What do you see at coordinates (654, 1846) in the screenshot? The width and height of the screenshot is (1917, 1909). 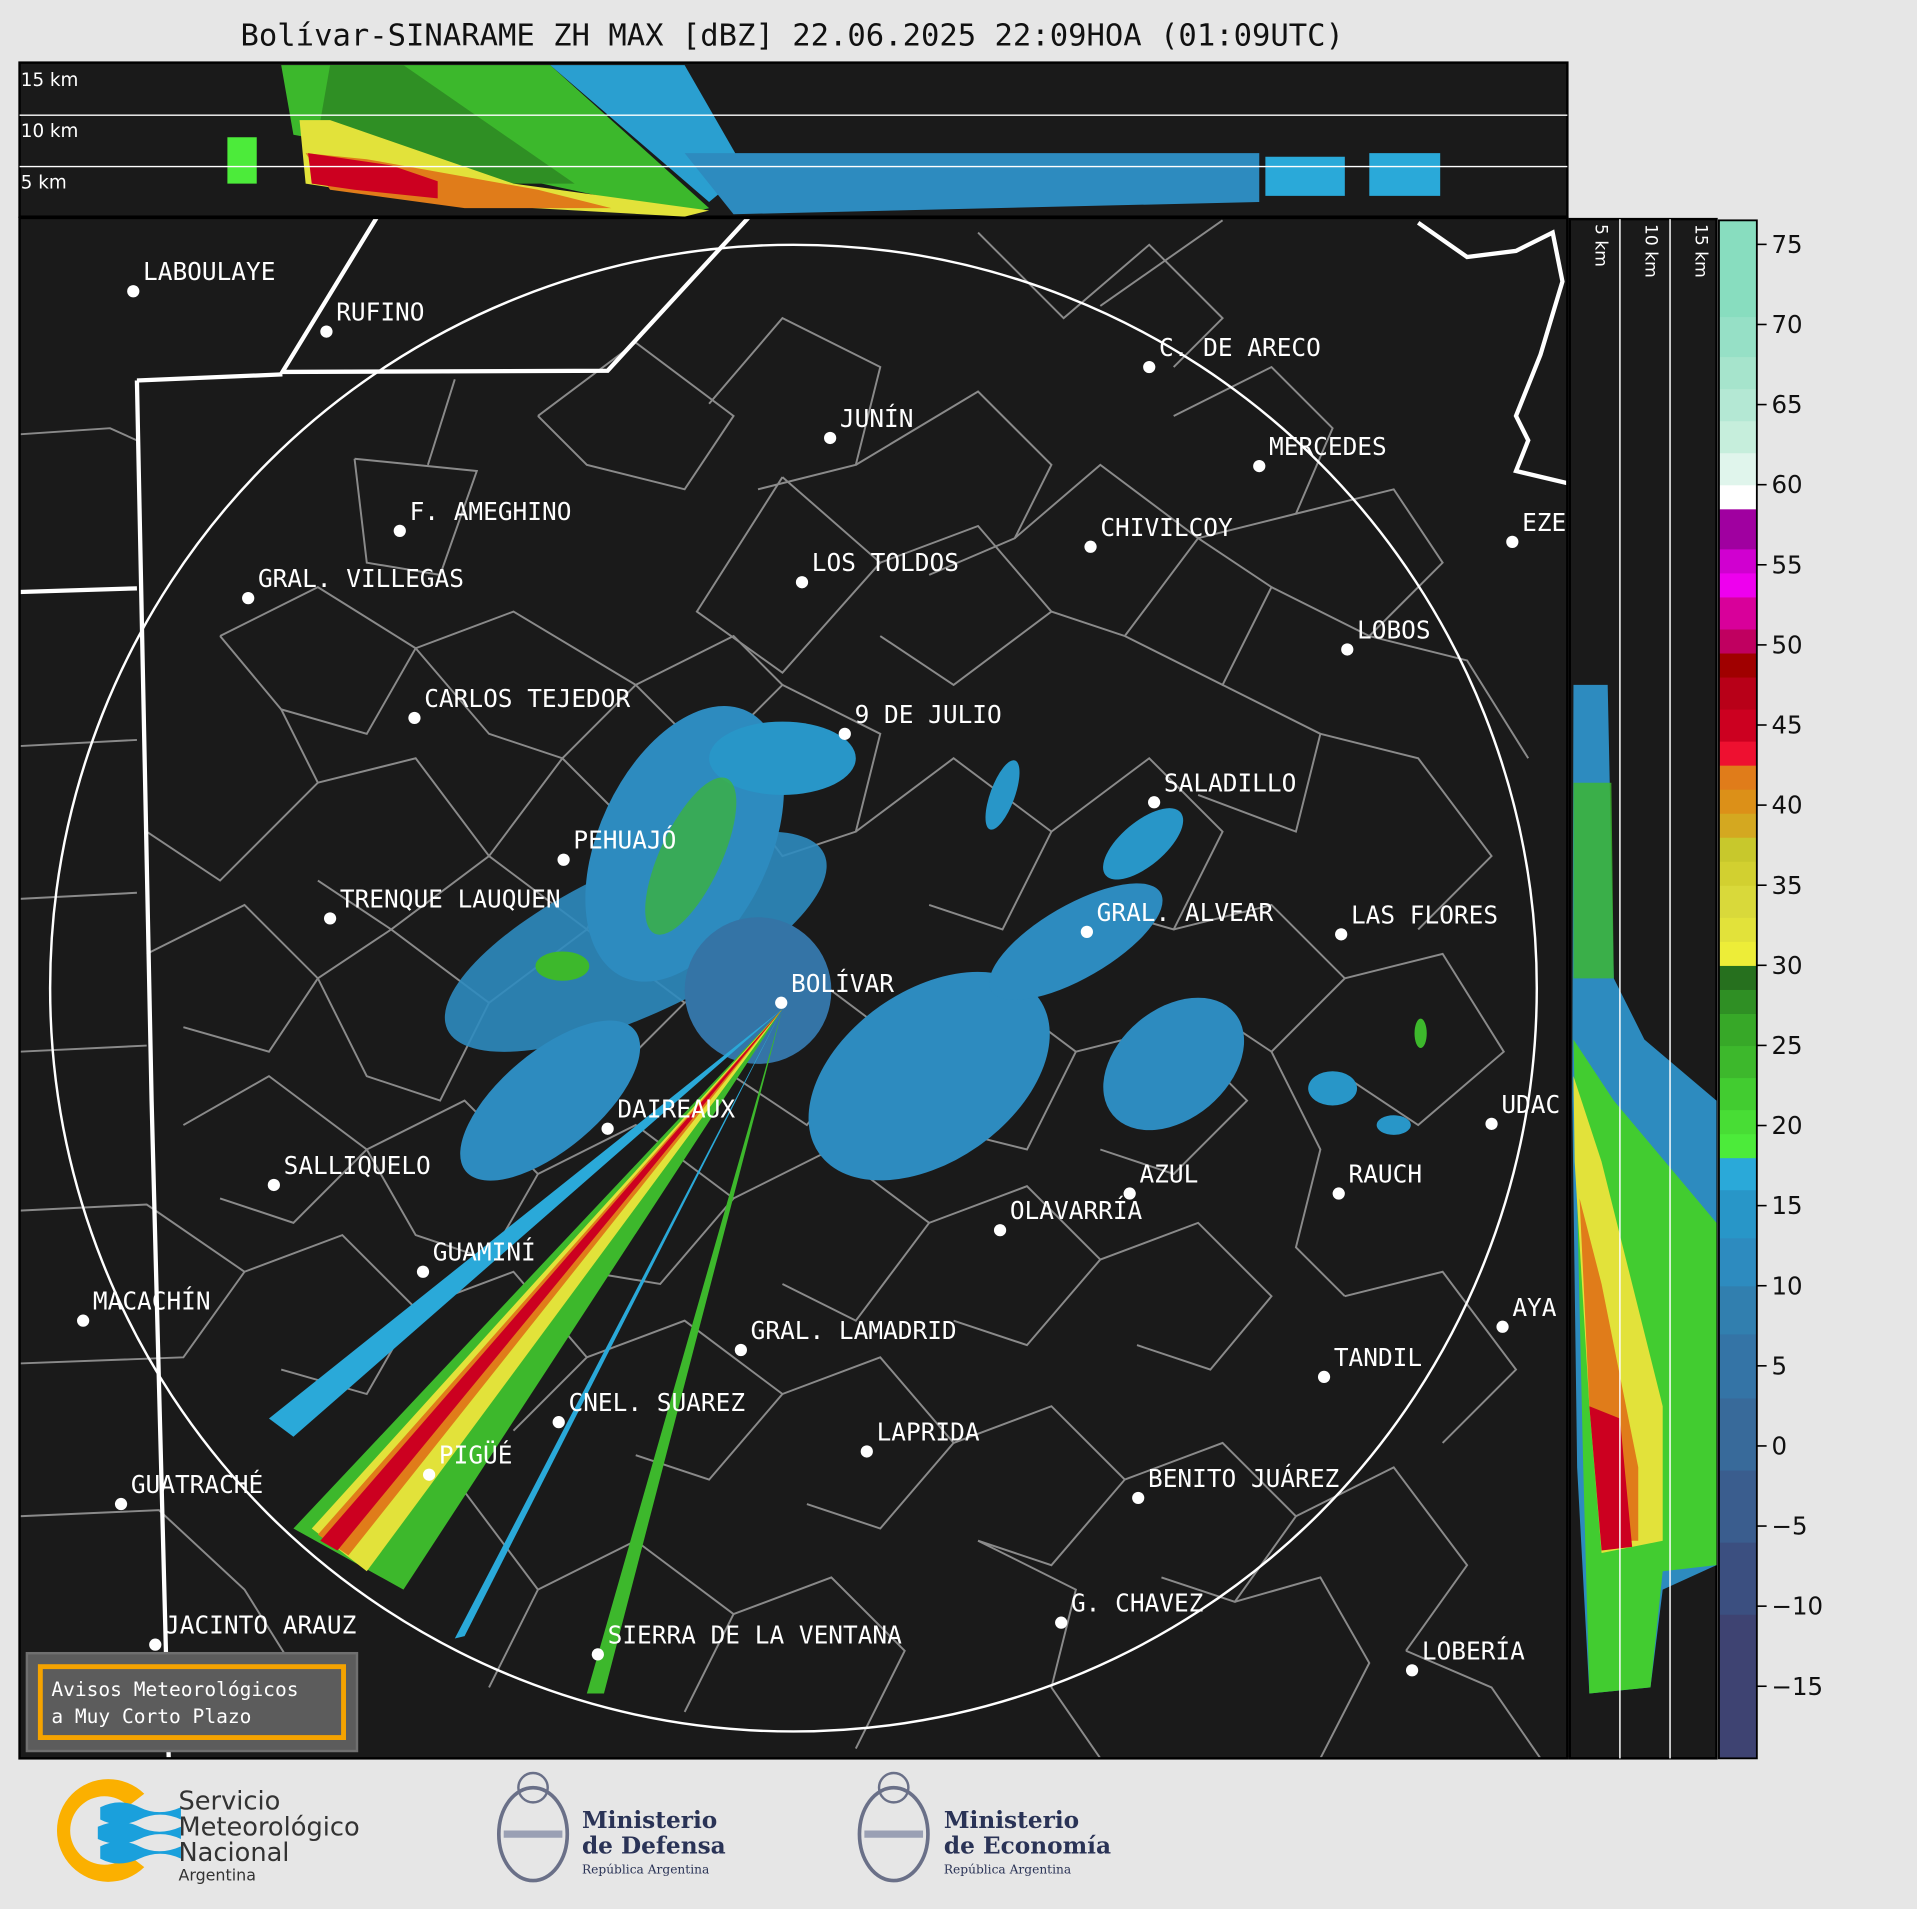 I see `ministry-text: de Defensa` at bounding box center [654, 1846].